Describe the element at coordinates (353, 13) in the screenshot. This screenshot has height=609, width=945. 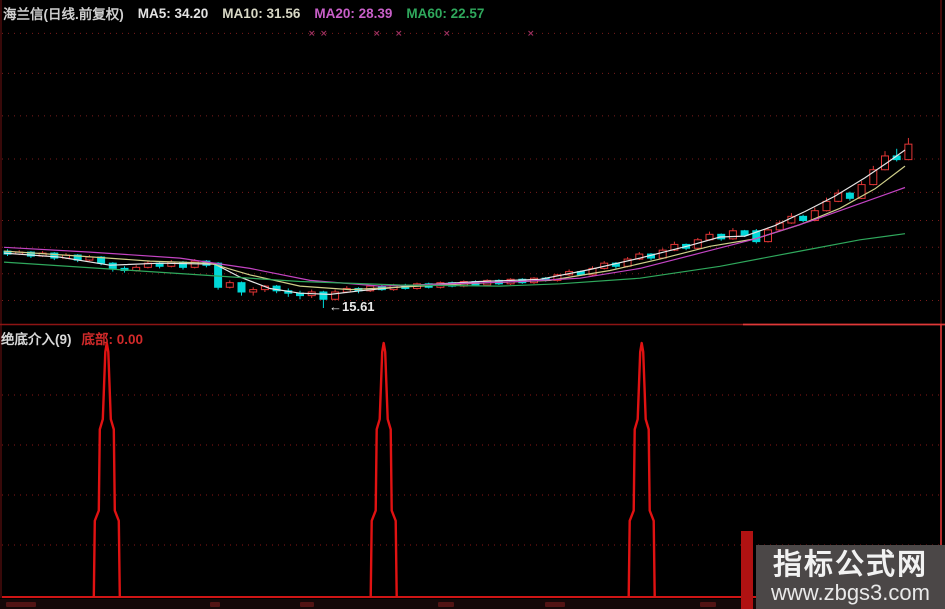
I see `ma20-reading: MA20: 28.39` at that location.